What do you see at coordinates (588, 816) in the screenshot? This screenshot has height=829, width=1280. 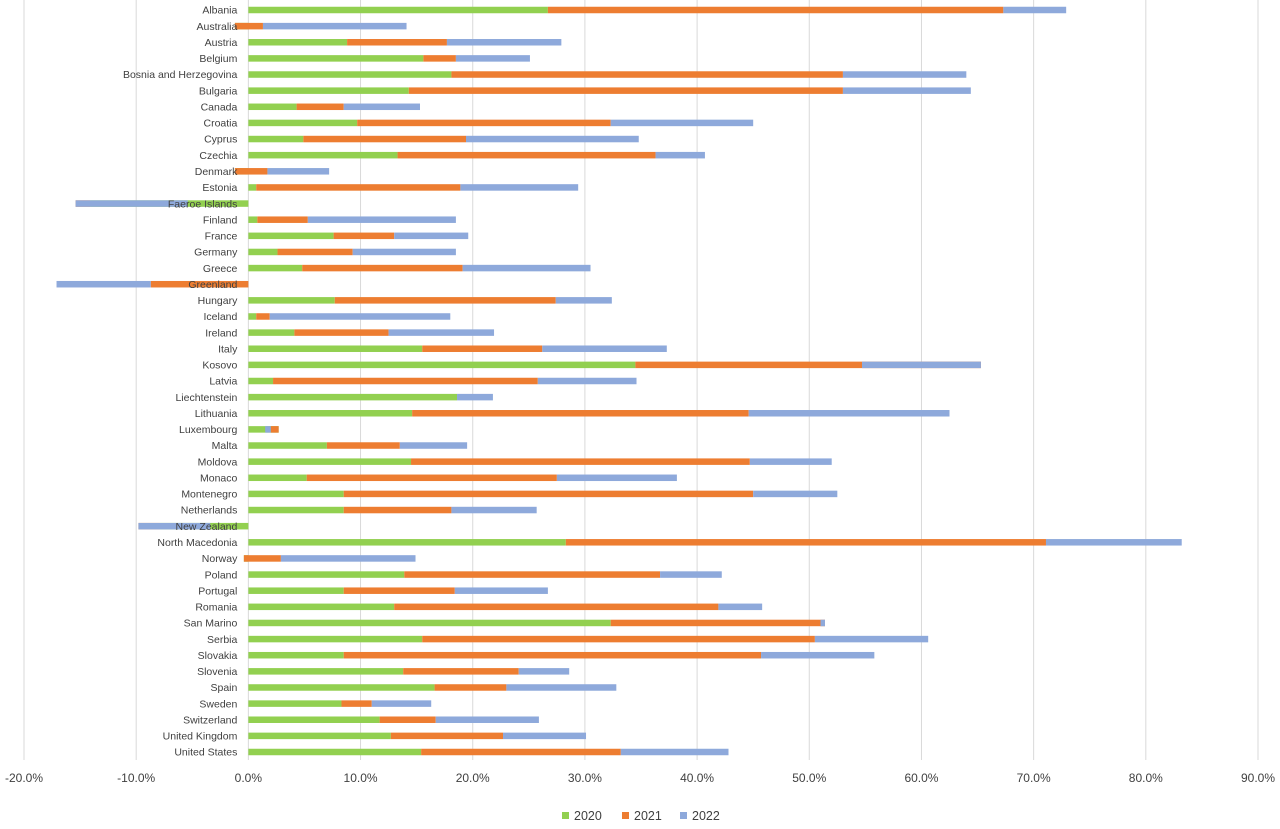 I see `legend-label-2020: 2020` at bounding box center [588, 816].